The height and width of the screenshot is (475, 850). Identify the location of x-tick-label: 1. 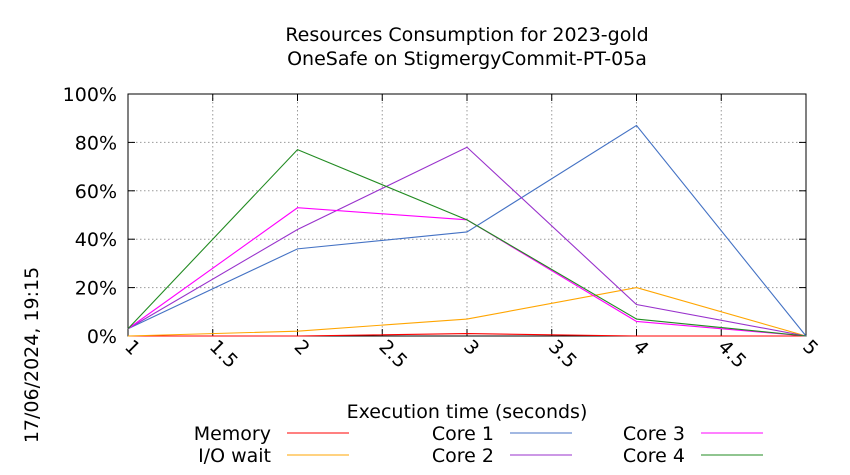
(132, 348).